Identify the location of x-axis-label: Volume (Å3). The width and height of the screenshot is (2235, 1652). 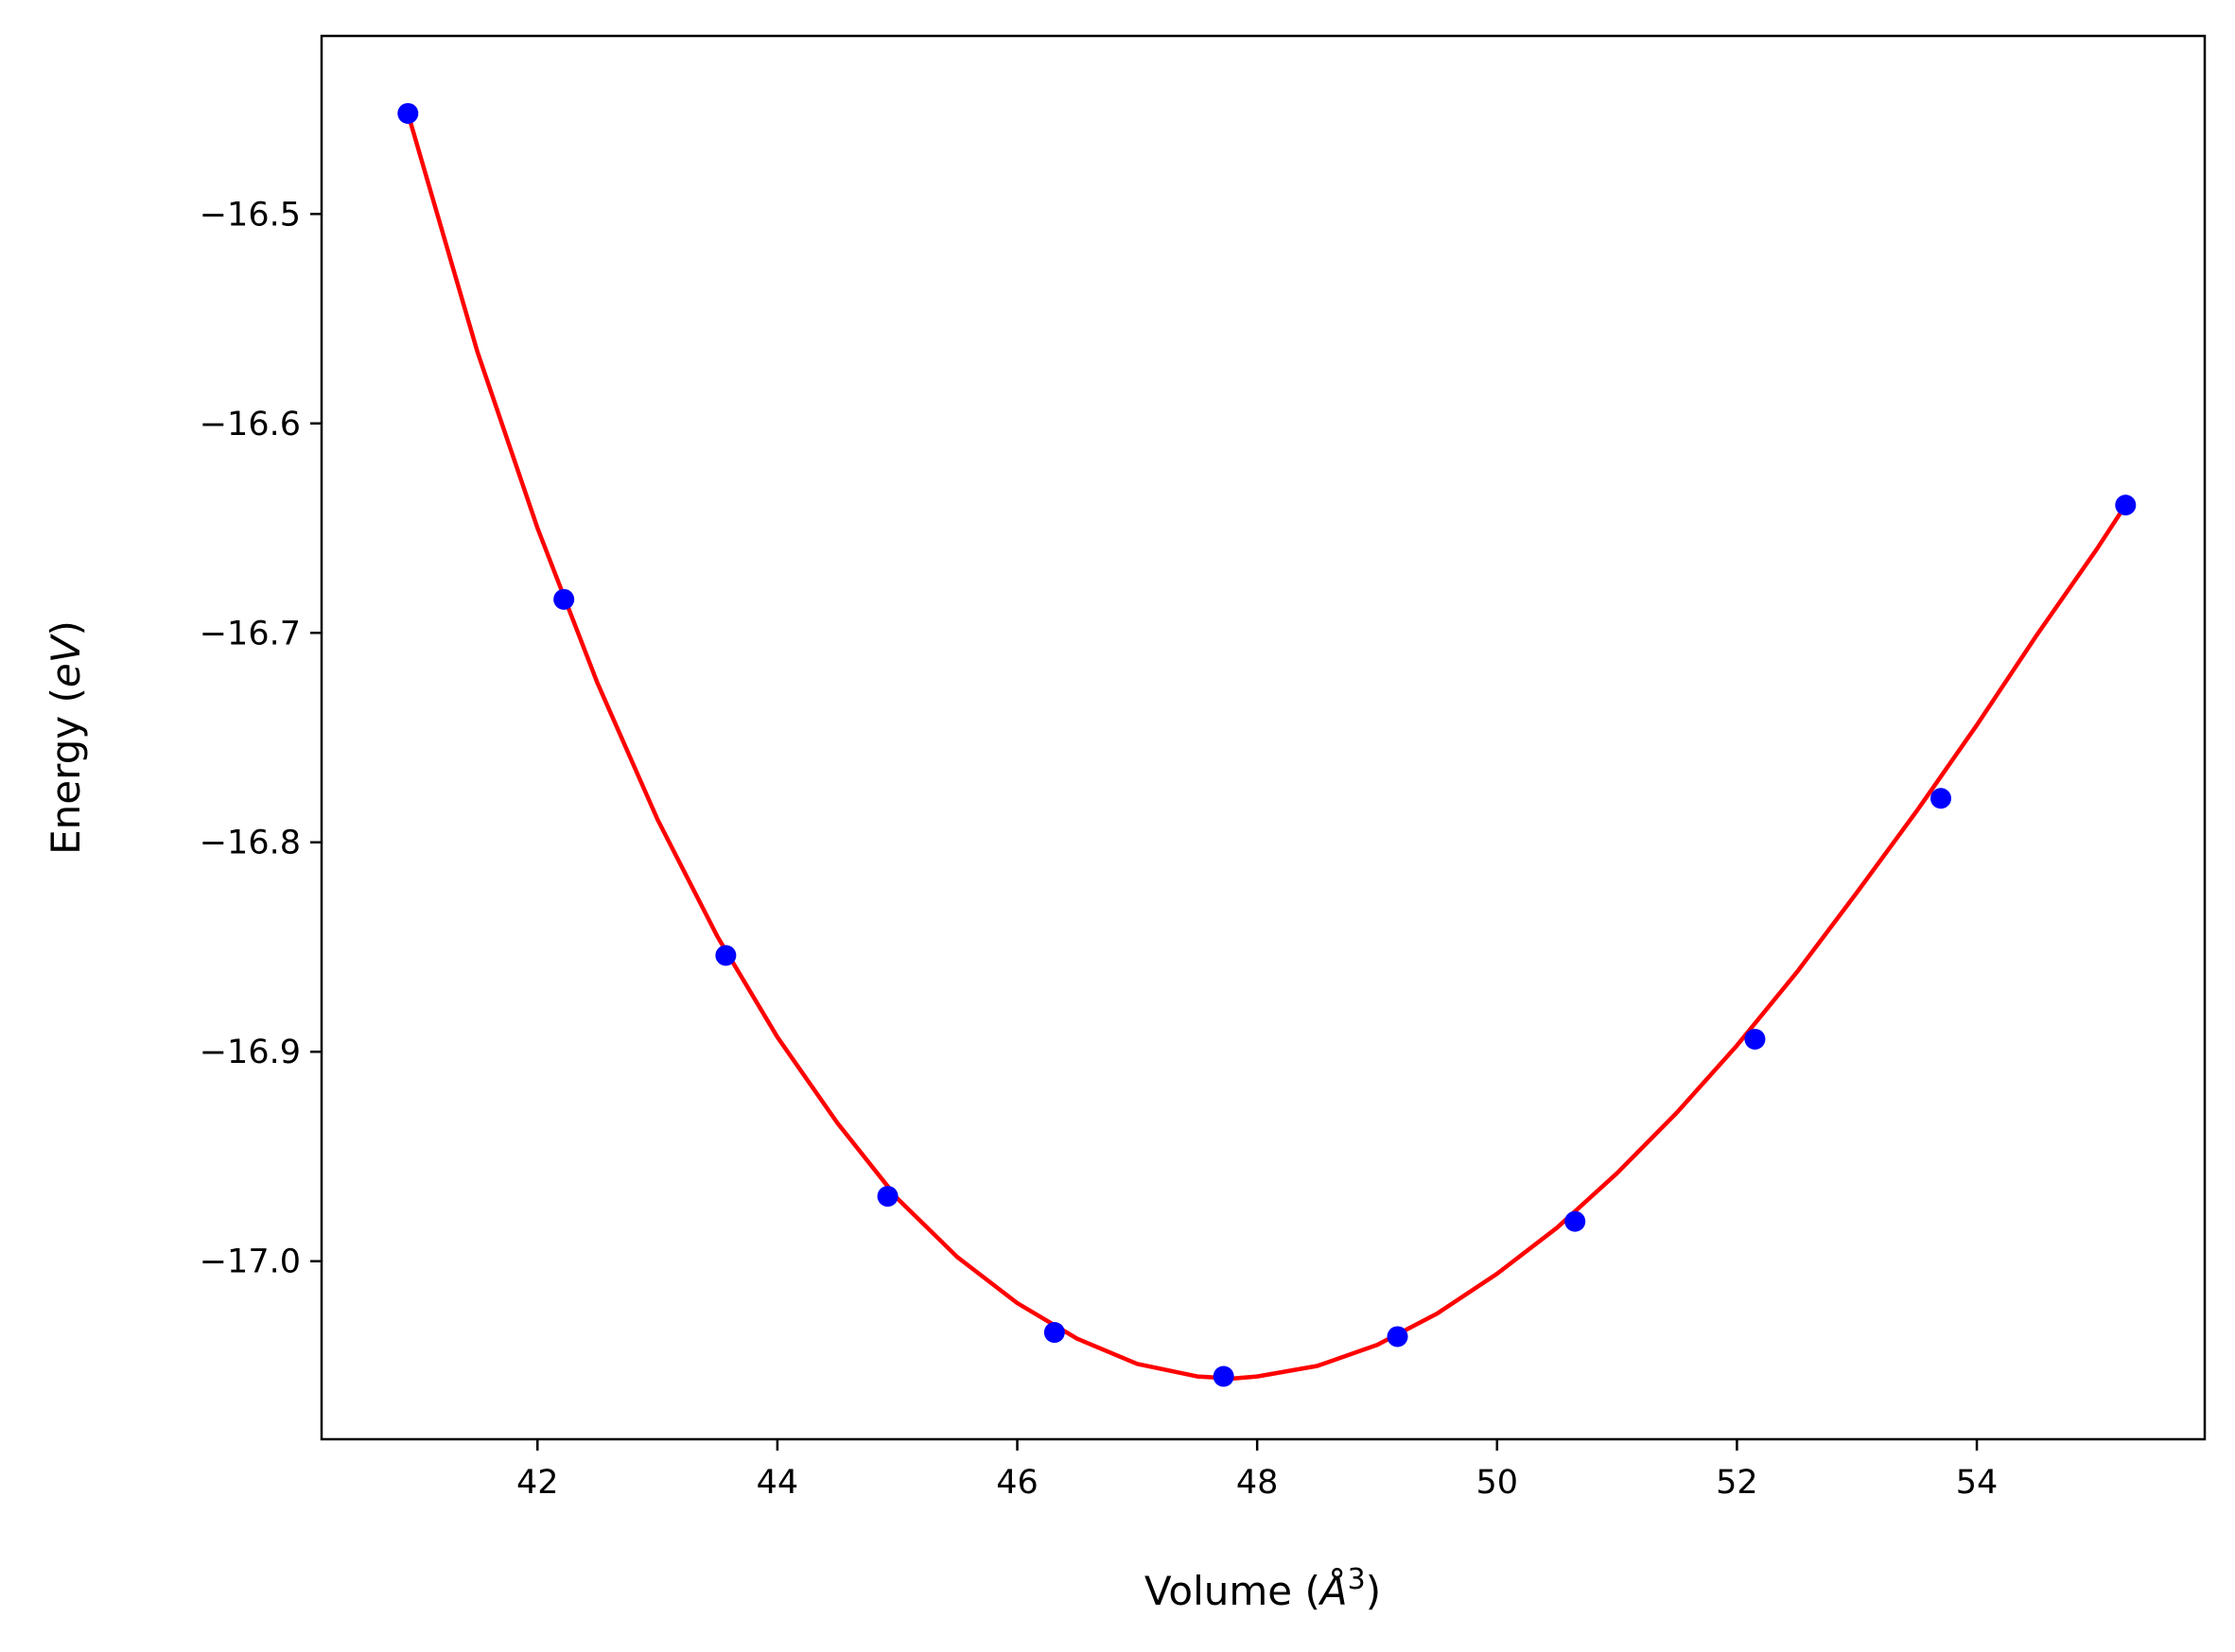
(1262, 1589).